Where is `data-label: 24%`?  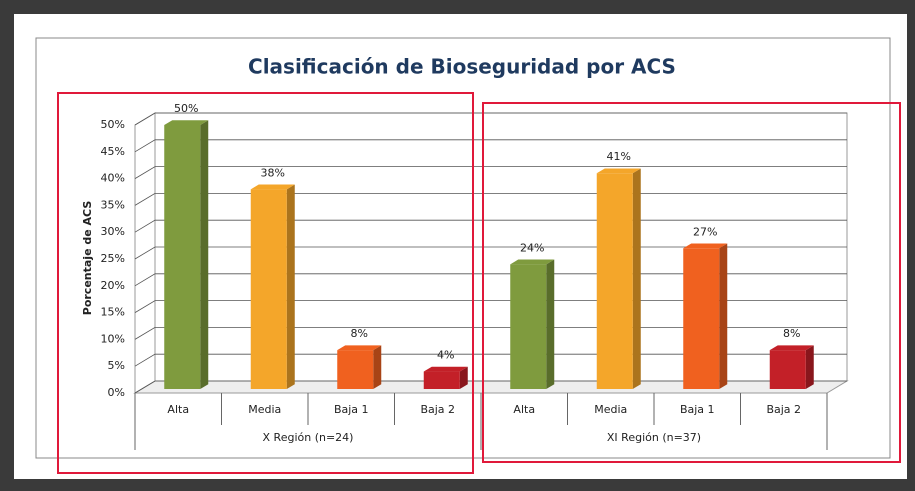
data-label: 24% is located at coordinates (532, 247).